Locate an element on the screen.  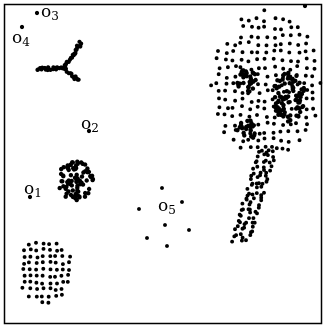
label-o1: o1 is located at coordinates (33, 189).